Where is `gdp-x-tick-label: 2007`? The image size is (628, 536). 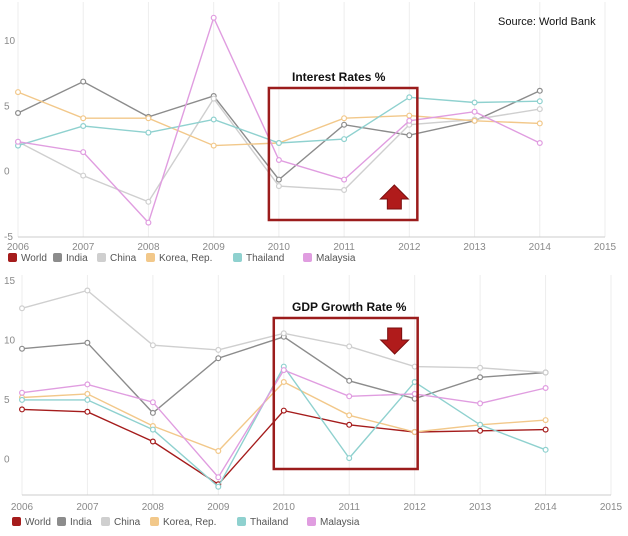 gdp-x-tick-label: 2007 is located at coordinates (87, 507).